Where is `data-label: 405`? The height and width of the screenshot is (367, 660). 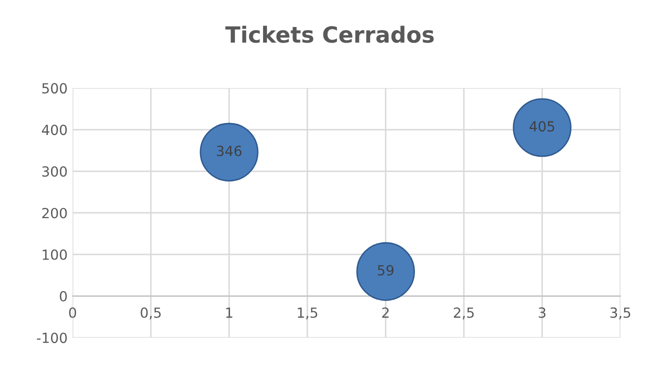 data-label: 405 is located at coordinates (542, 126).